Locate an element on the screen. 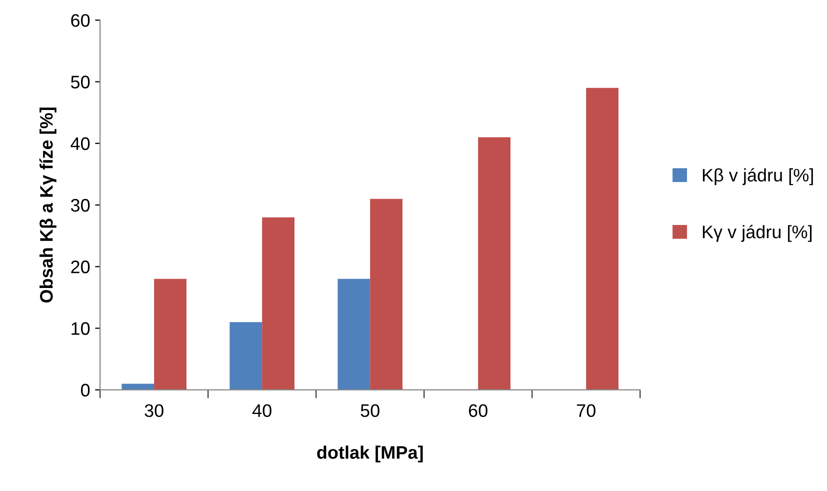 This screenshot has width=827, height=491. x-tick-label: 60 is located at coordinates (478, 411).